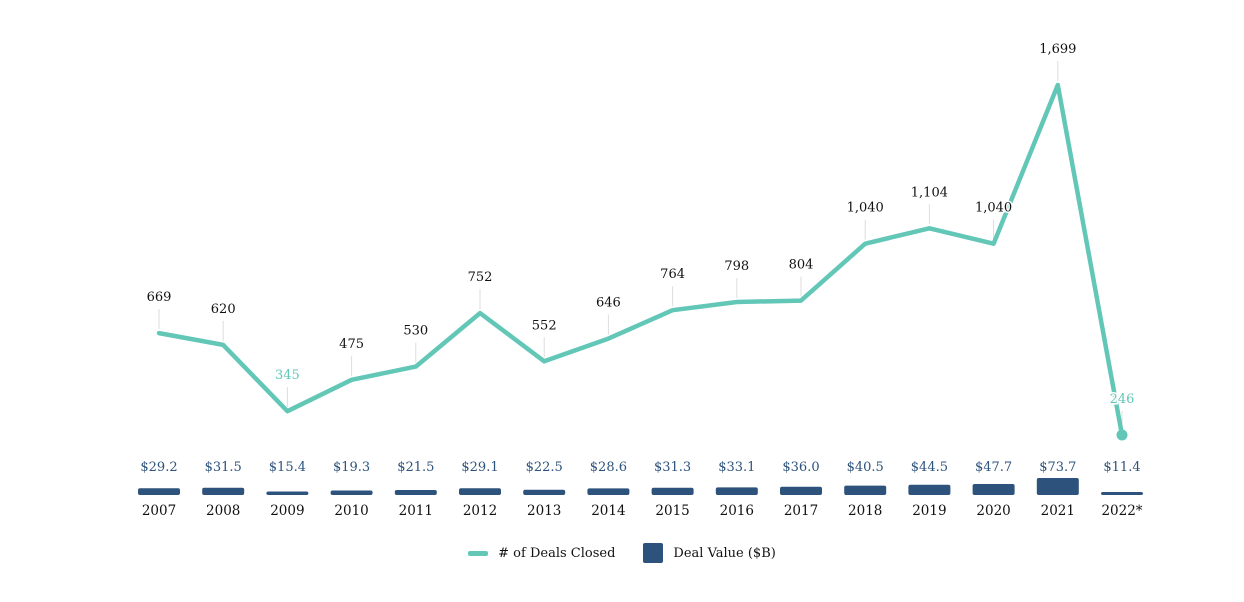 This screenshot has width=1244, height=602. Describe the element at coordinates (480, 277) in the screenshot. I see `deals-value-label: 752` at that location.